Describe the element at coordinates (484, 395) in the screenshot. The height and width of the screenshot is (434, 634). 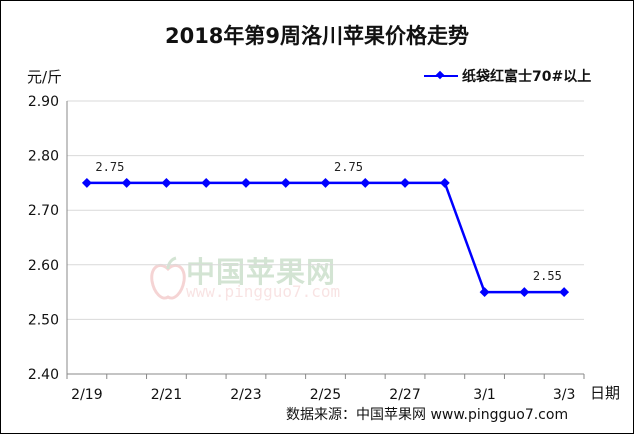
I see `x-tick-label: 3/1` at that location.